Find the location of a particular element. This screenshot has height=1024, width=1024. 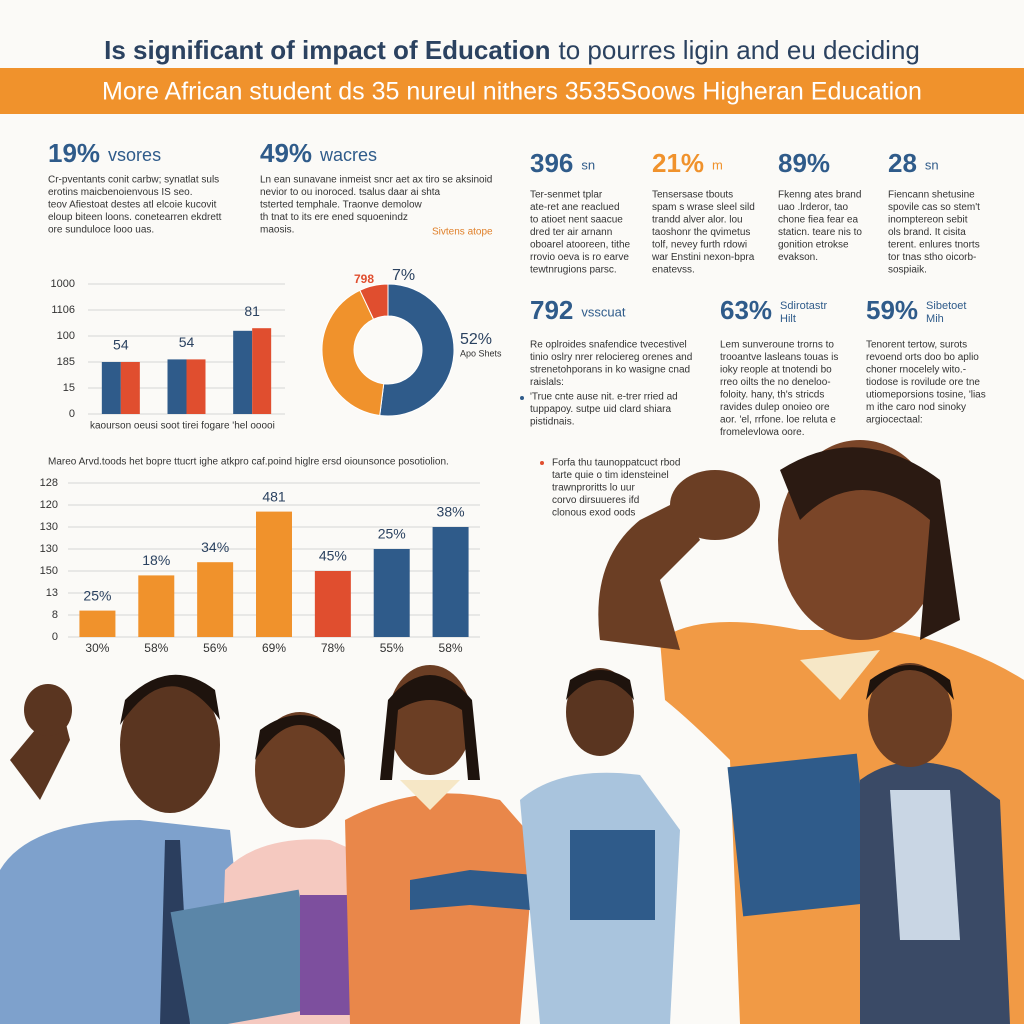

stat-body: trooantve lasleans touas is is located at coordinates (779, 357).